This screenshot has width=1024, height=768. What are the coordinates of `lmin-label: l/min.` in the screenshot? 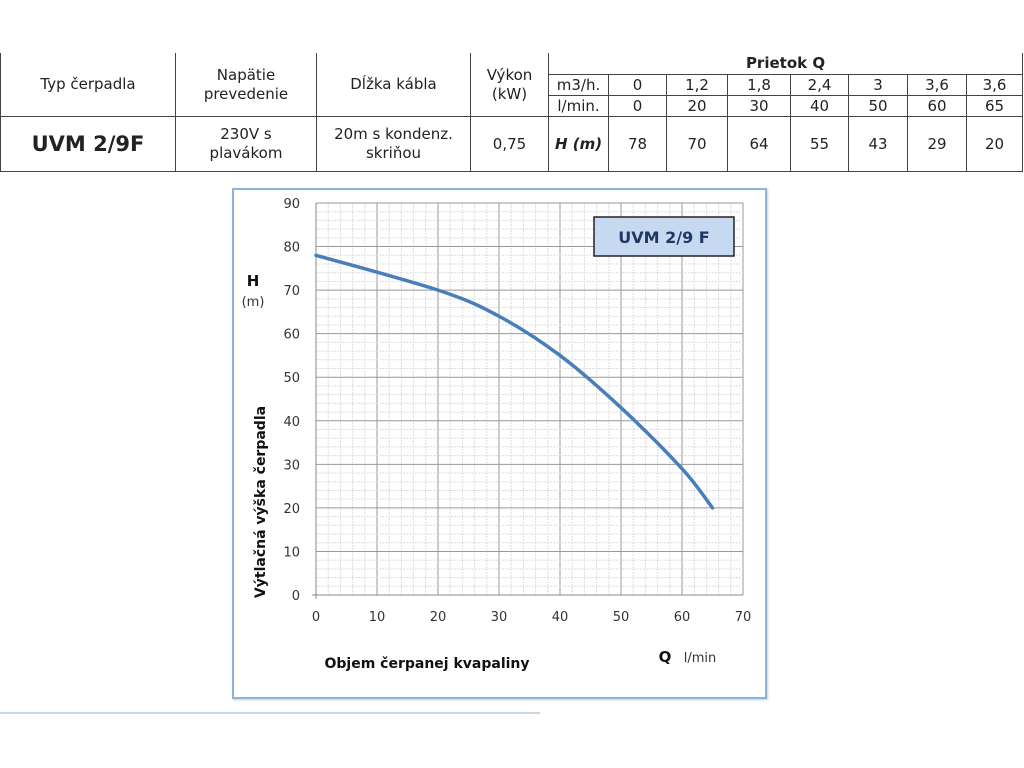 It's located at (578, 106).